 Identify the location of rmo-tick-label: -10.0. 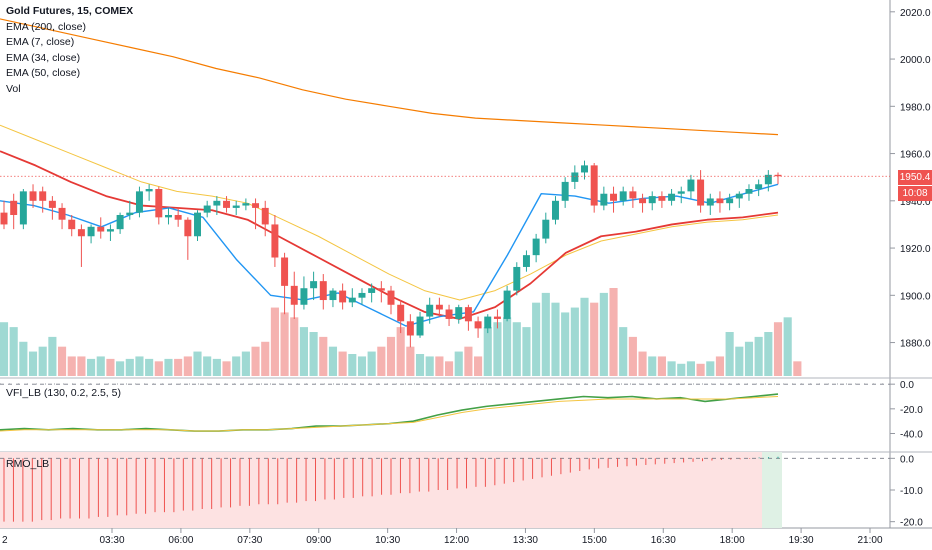
(911, 491).